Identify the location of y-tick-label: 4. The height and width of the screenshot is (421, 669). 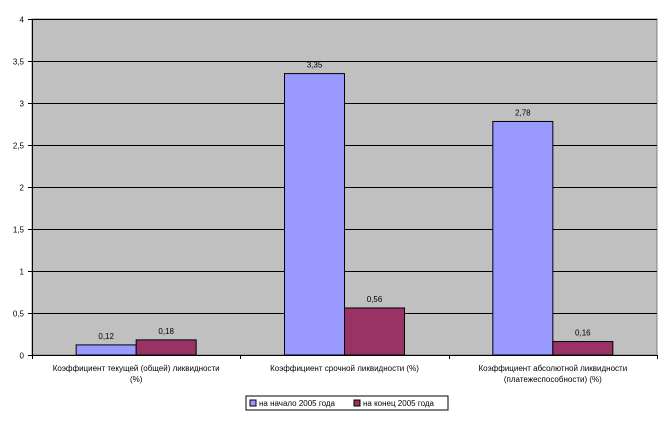
(22, 20).